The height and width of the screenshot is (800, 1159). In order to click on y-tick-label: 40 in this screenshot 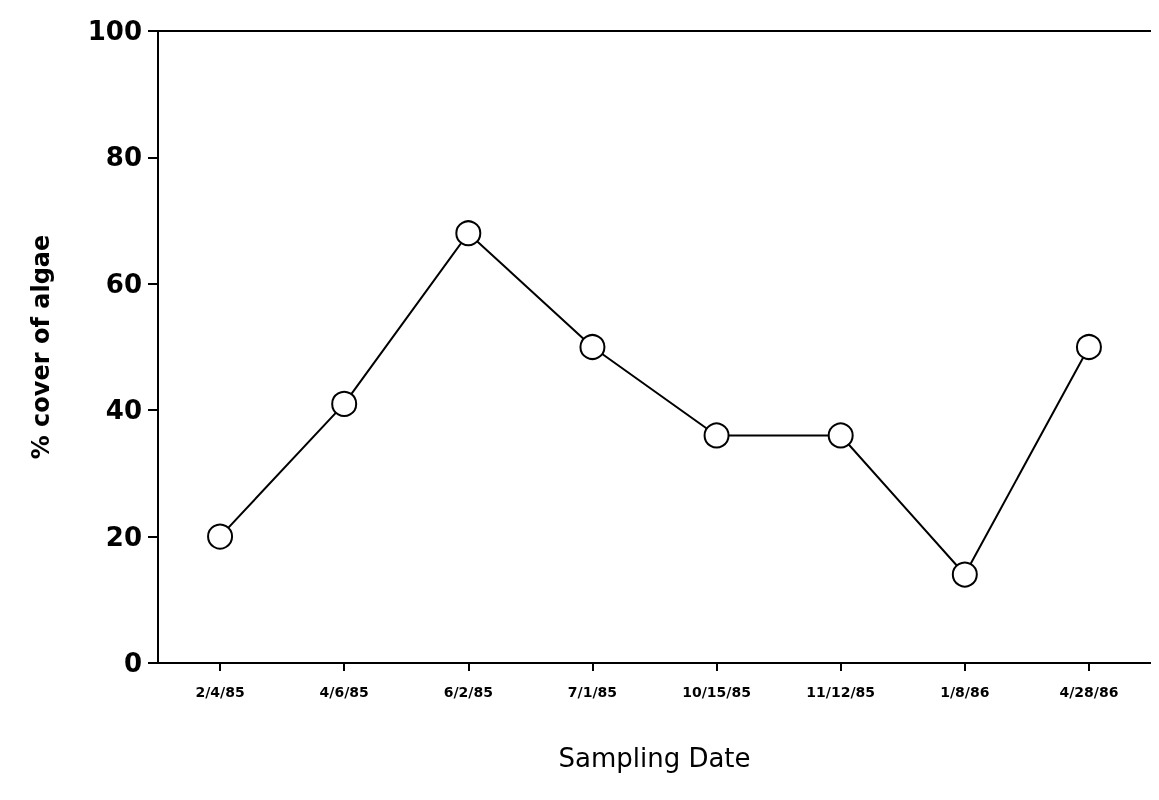, I will do `click(123, 410)`.